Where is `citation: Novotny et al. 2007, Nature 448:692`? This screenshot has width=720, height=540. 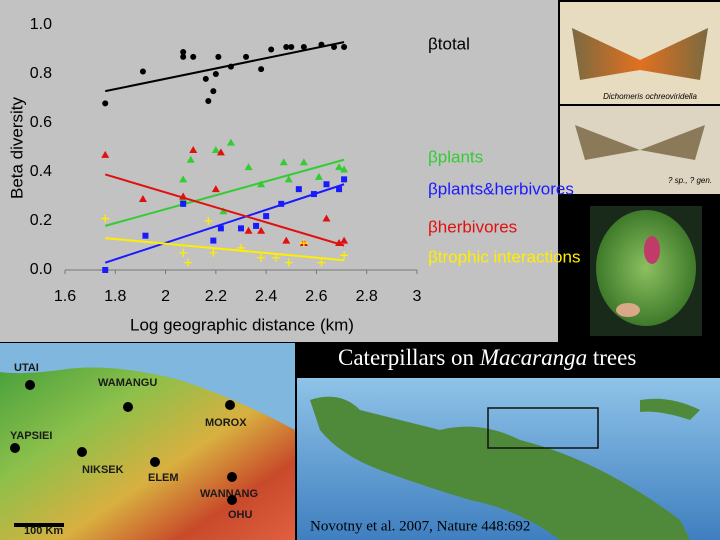 citation: Novotny et al. 2007, Nature 448:692 is located at coordinates (420, 526).